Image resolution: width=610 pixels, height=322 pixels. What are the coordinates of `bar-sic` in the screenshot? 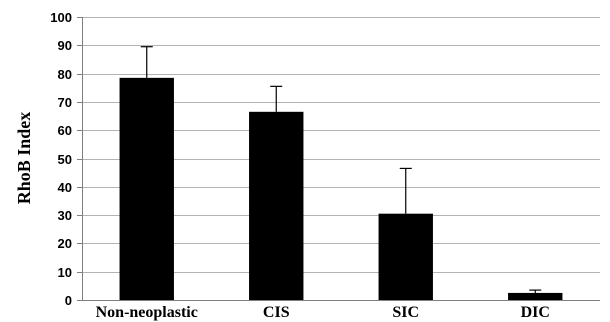 It's located at (405, 256).